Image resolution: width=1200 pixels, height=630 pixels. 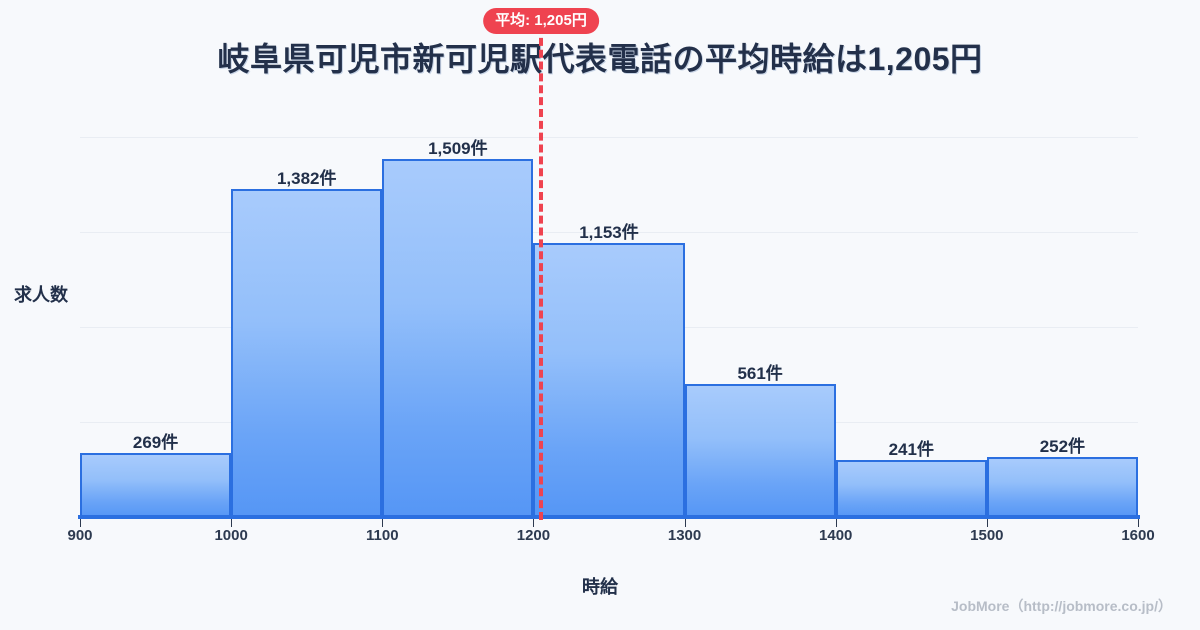 I want to click on bar-value-label: 252件, so click(x=1062, y=447).